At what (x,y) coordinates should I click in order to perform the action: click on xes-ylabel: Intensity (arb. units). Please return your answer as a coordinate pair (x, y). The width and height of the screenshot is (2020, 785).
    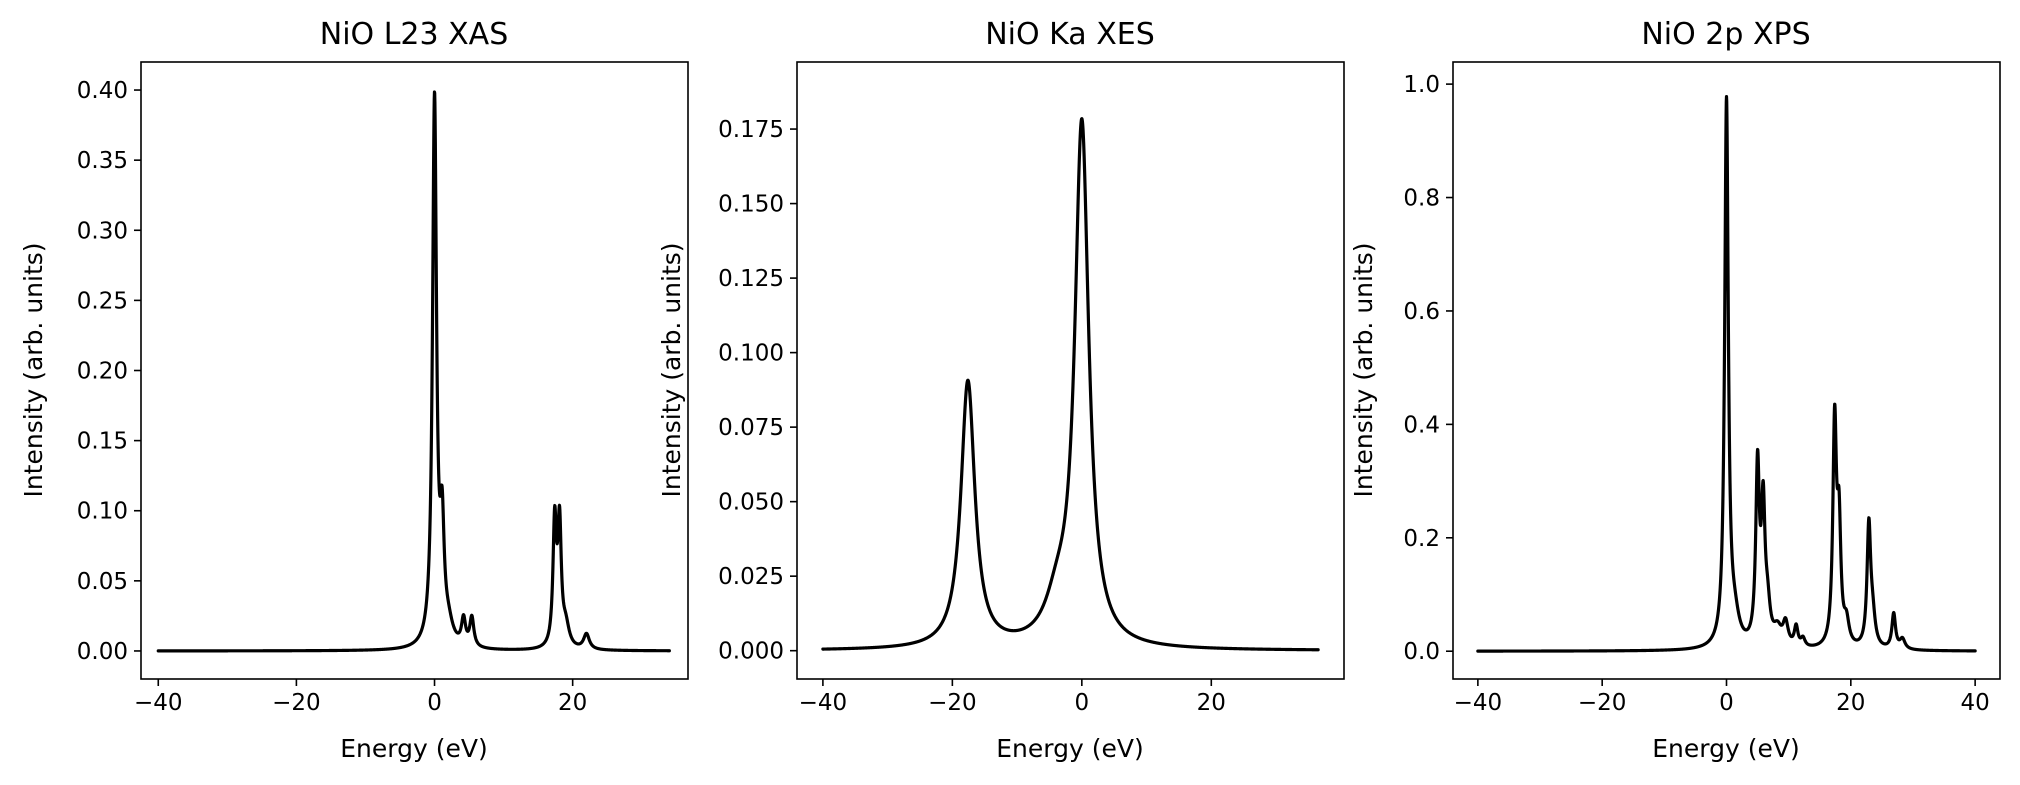
    Looking at the image, I should click on (671, 369).